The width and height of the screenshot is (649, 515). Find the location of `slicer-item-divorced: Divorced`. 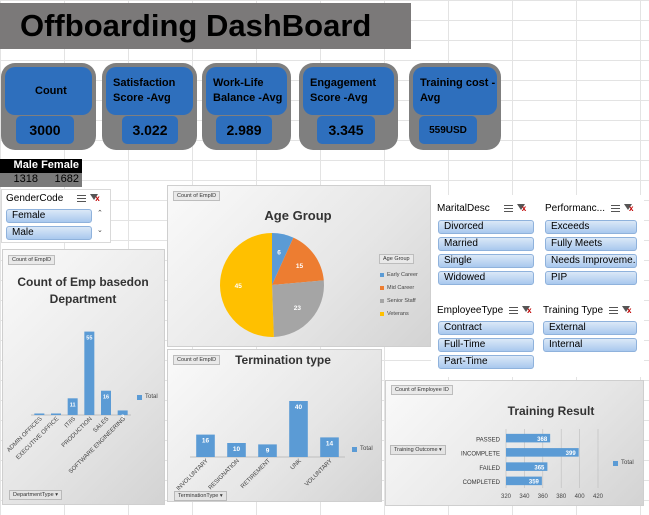

slicer-item-divorced: Divorced is located at coordinates (486, 227).